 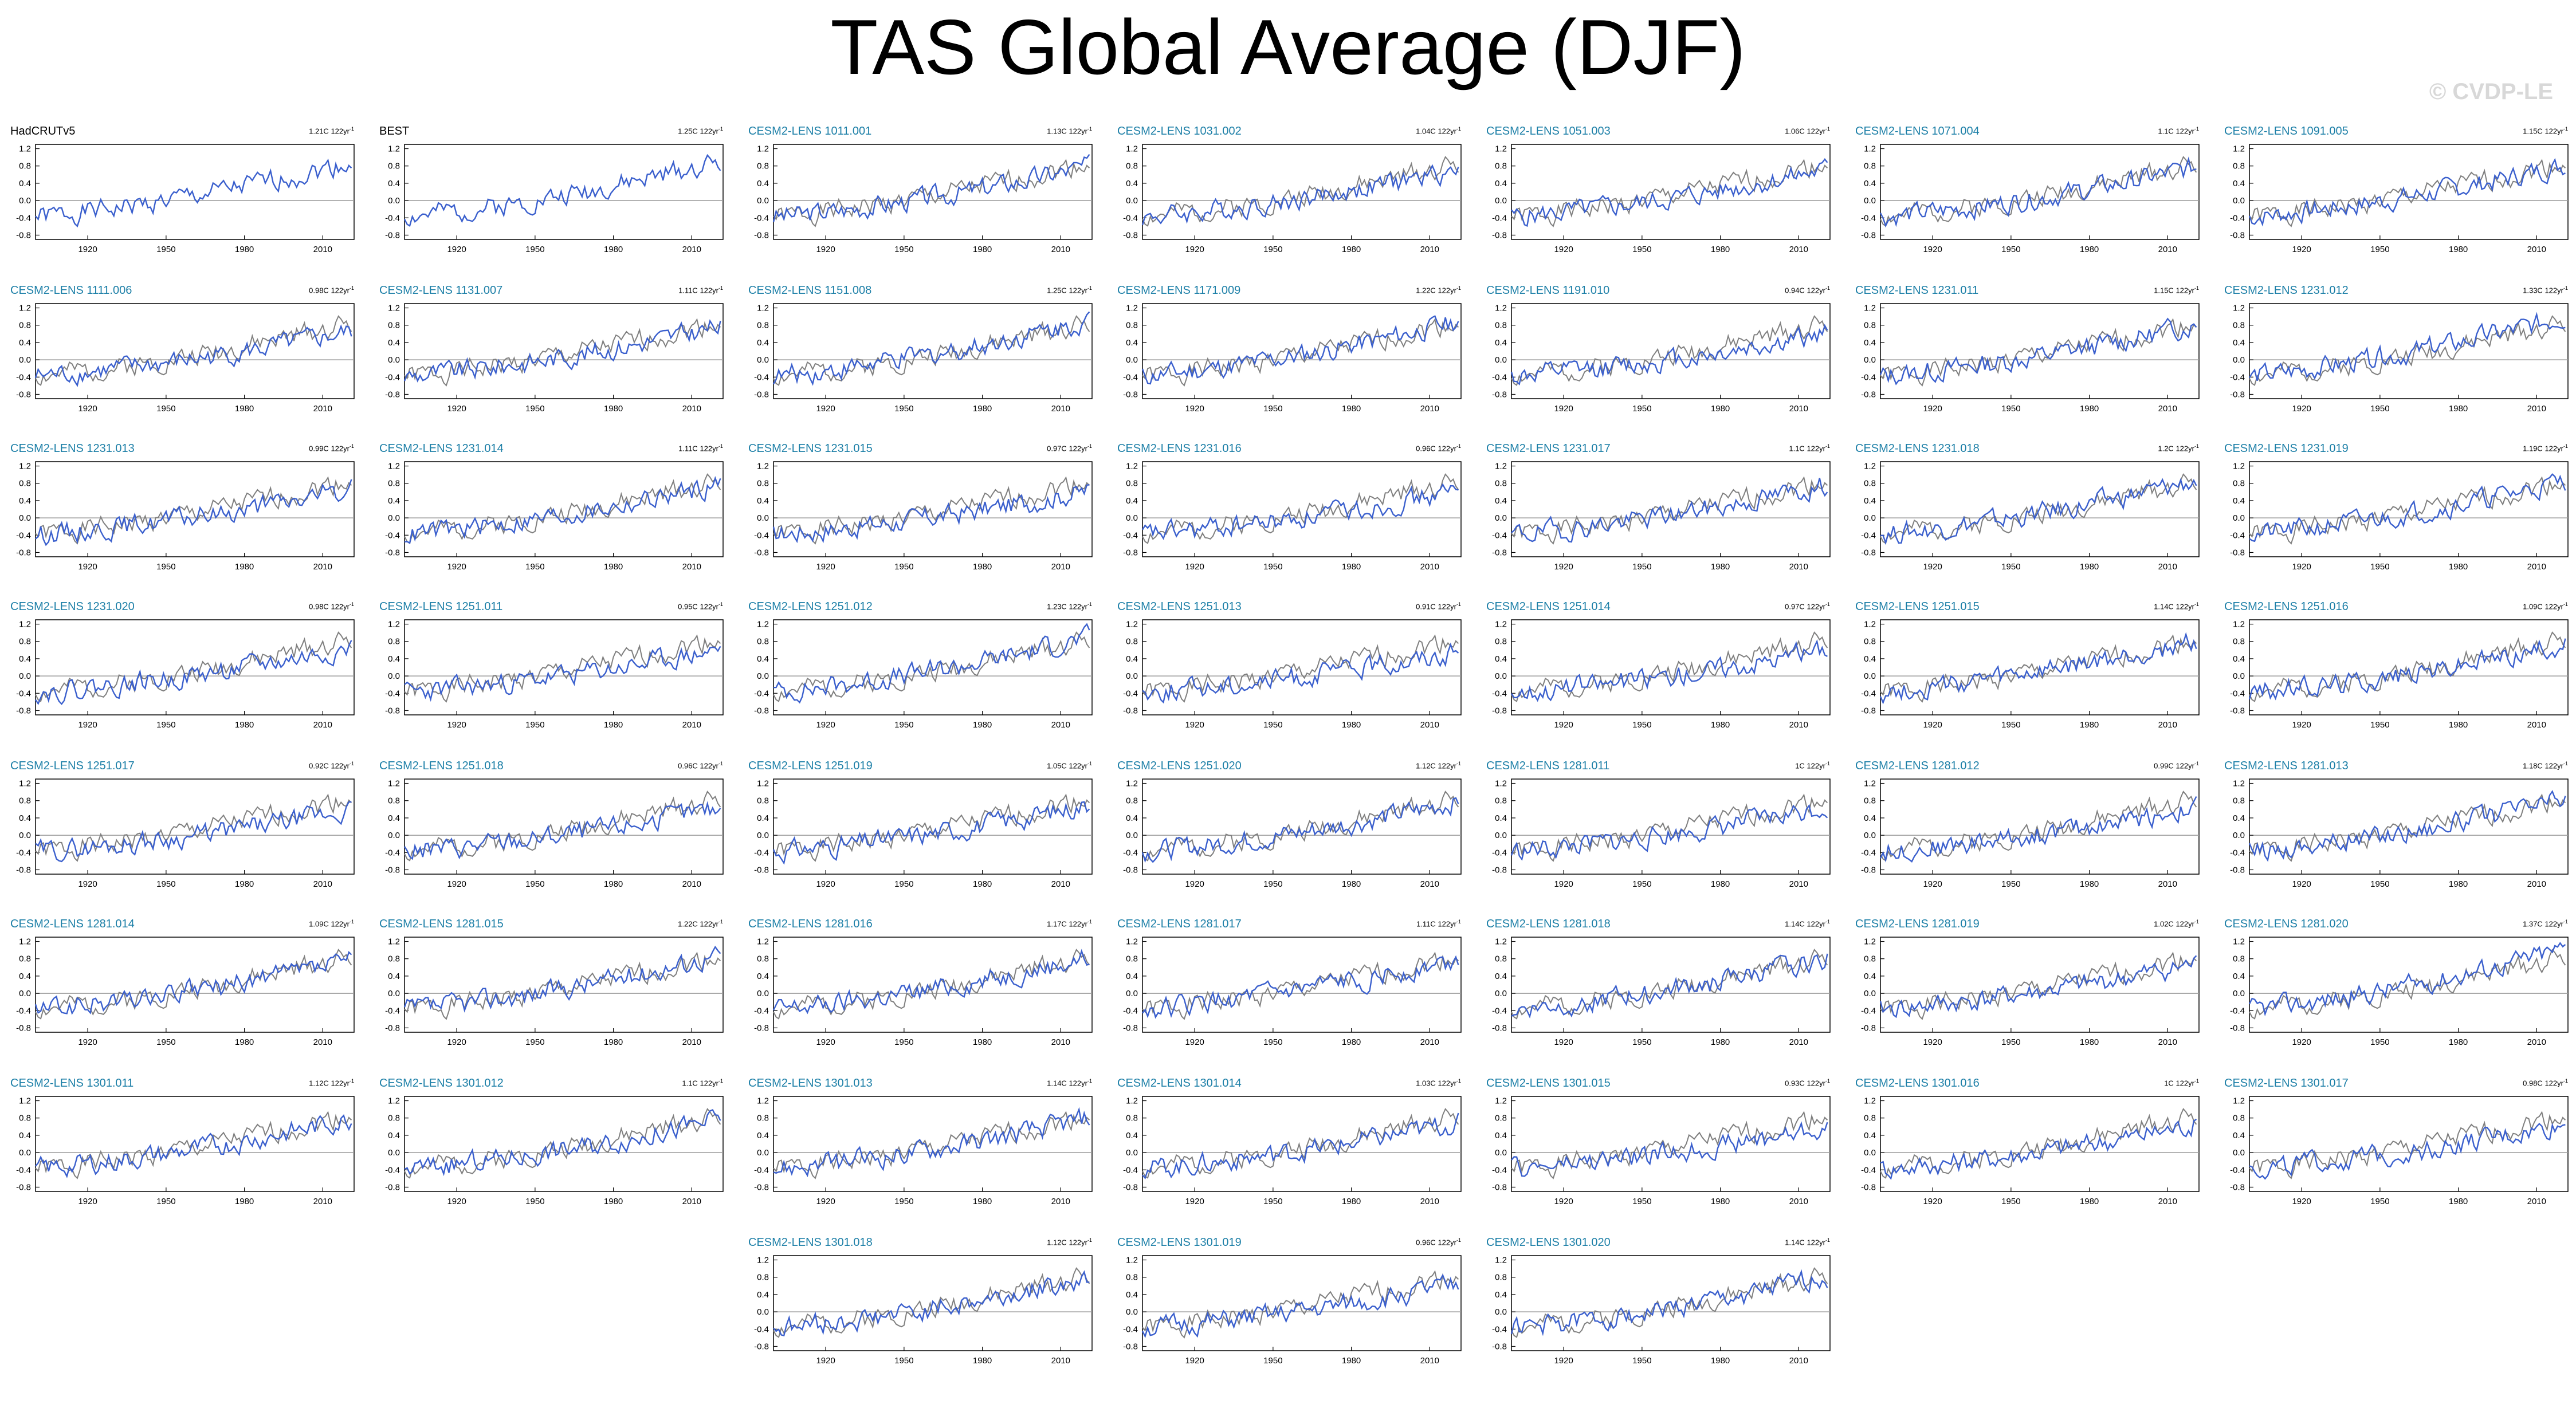 I want to click on trend-value: 0.98C, so click(x=319, y=606).